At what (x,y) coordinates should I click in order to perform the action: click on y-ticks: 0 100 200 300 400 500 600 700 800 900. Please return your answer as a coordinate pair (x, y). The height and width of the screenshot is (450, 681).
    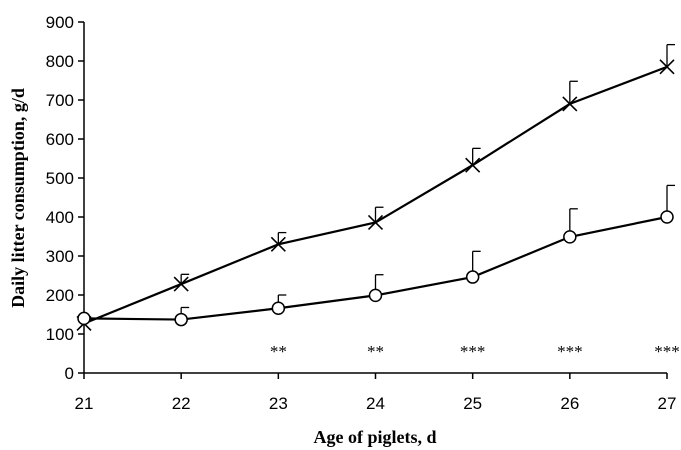
    Looking at the image, I should click on (65, 198).